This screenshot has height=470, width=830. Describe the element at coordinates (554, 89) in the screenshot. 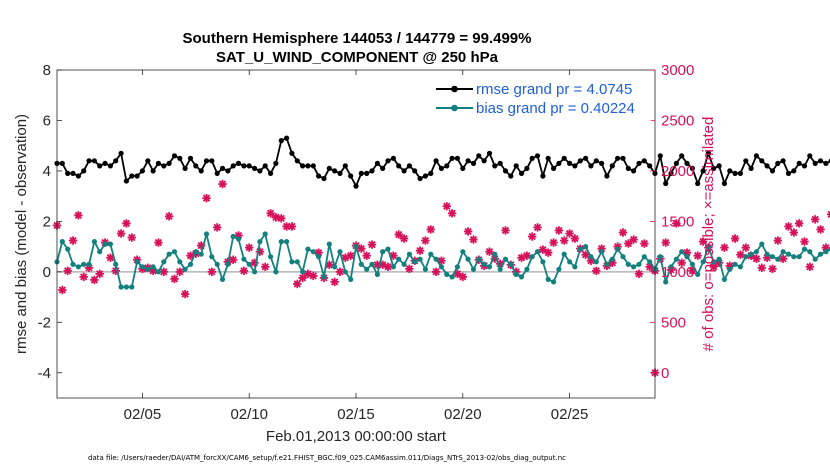

I see `legend-rmse-label: rmse grand pr = 4.0745` at that location.